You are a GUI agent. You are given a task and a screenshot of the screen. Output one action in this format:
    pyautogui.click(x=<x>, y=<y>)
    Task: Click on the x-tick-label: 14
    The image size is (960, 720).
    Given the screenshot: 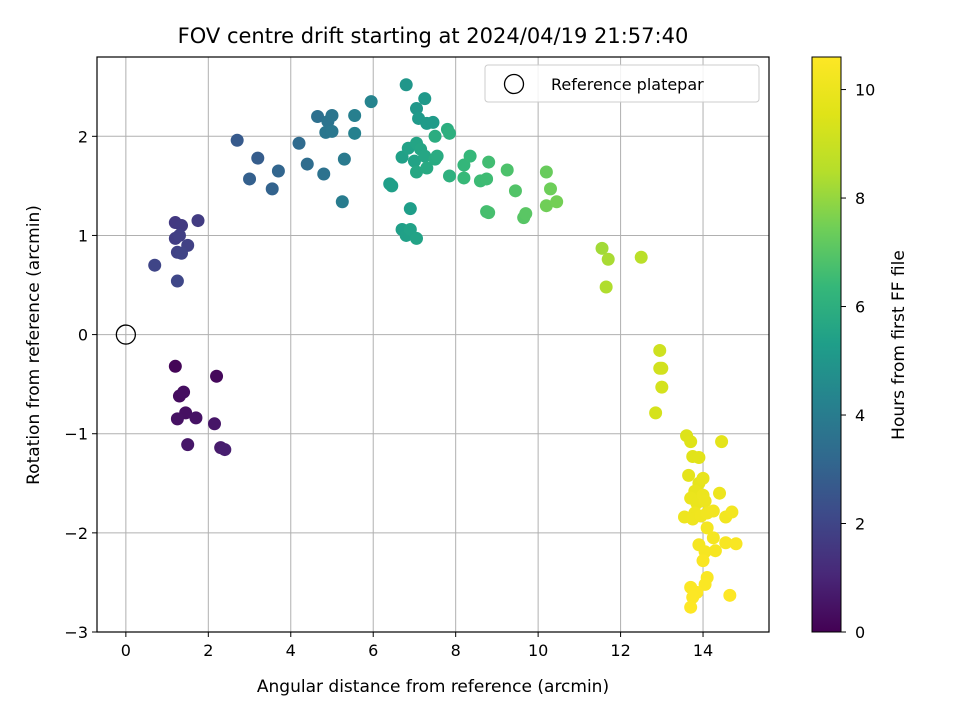 What is the action you would take?
    pyautogui.click(x=703, y=650)
    